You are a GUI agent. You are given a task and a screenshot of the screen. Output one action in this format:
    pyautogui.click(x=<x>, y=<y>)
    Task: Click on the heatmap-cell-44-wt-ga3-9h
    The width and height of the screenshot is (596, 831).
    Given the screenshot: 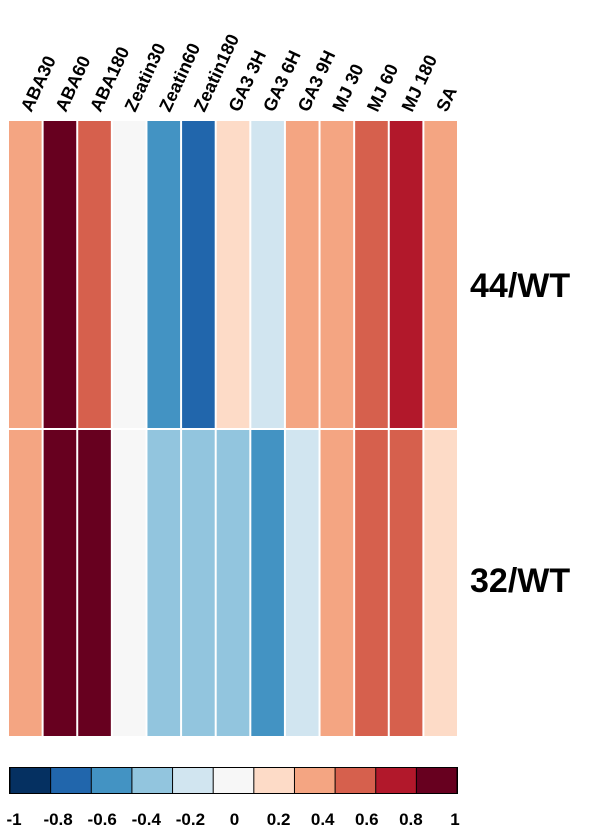 What is the action you would take?
    pyautogui.click(x=302, y=274)
    